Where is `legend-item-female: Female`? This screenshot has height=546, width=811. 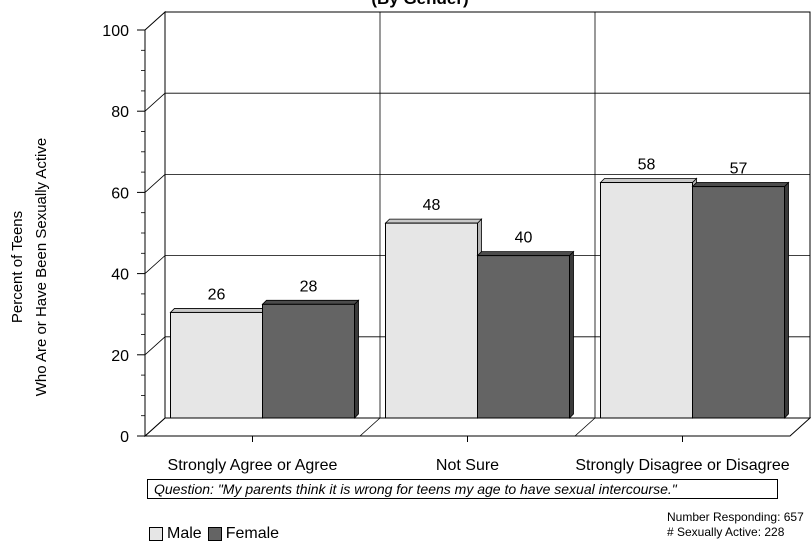
legend-item-female: Female is located at coordinates (243, 534).